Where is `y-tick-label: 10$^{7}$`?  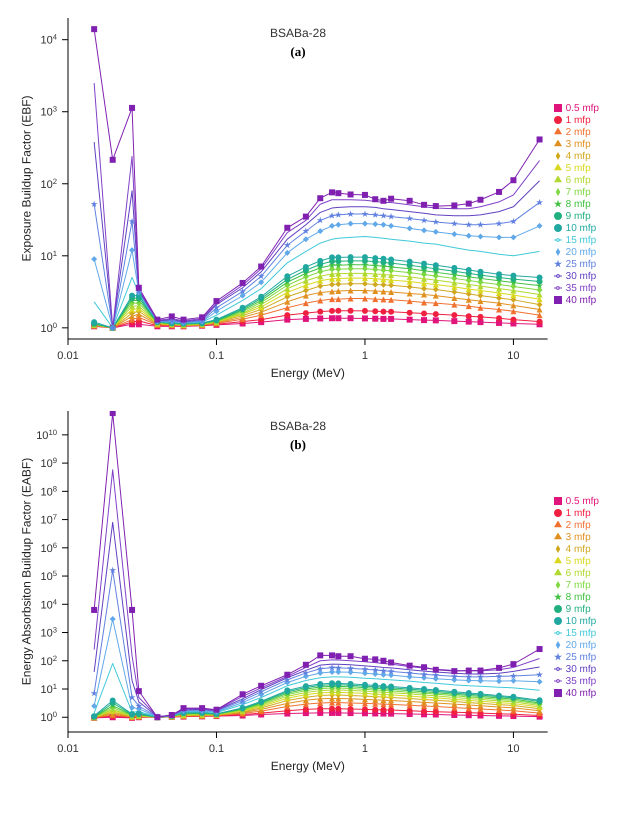 y-tick-label: 10$^{7}$ is located at coordinates (48, 519).